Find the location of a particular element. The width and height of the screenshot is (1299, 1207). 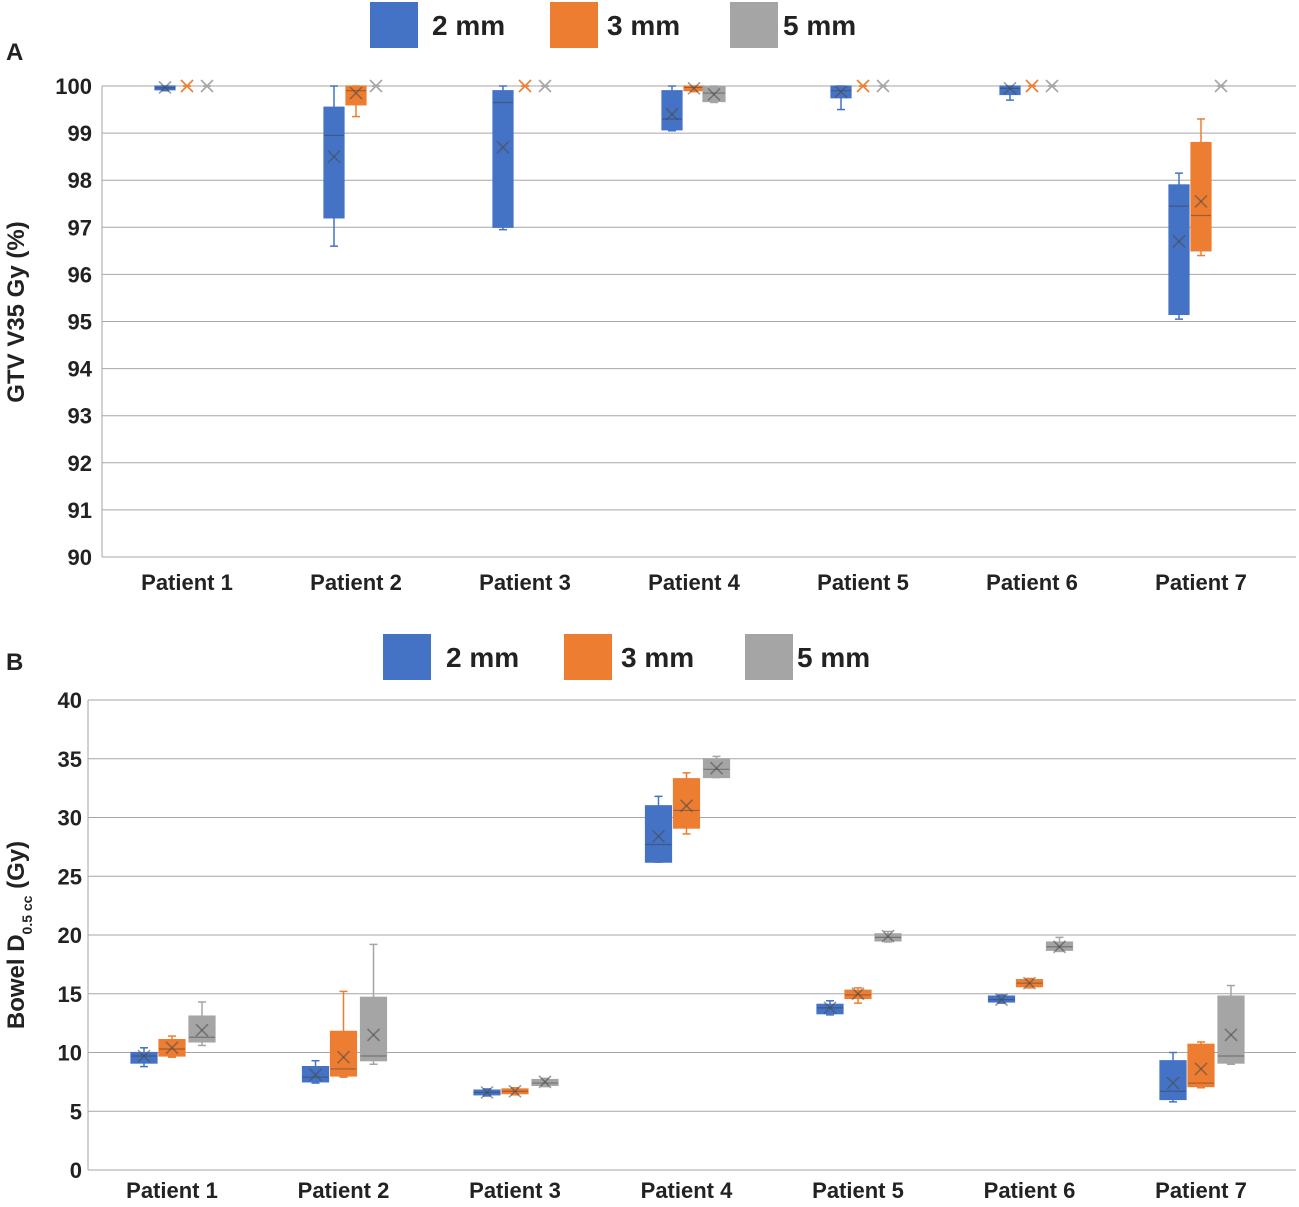

panel-b-y-tick-label: 35 is located at coordinates (70, 759).